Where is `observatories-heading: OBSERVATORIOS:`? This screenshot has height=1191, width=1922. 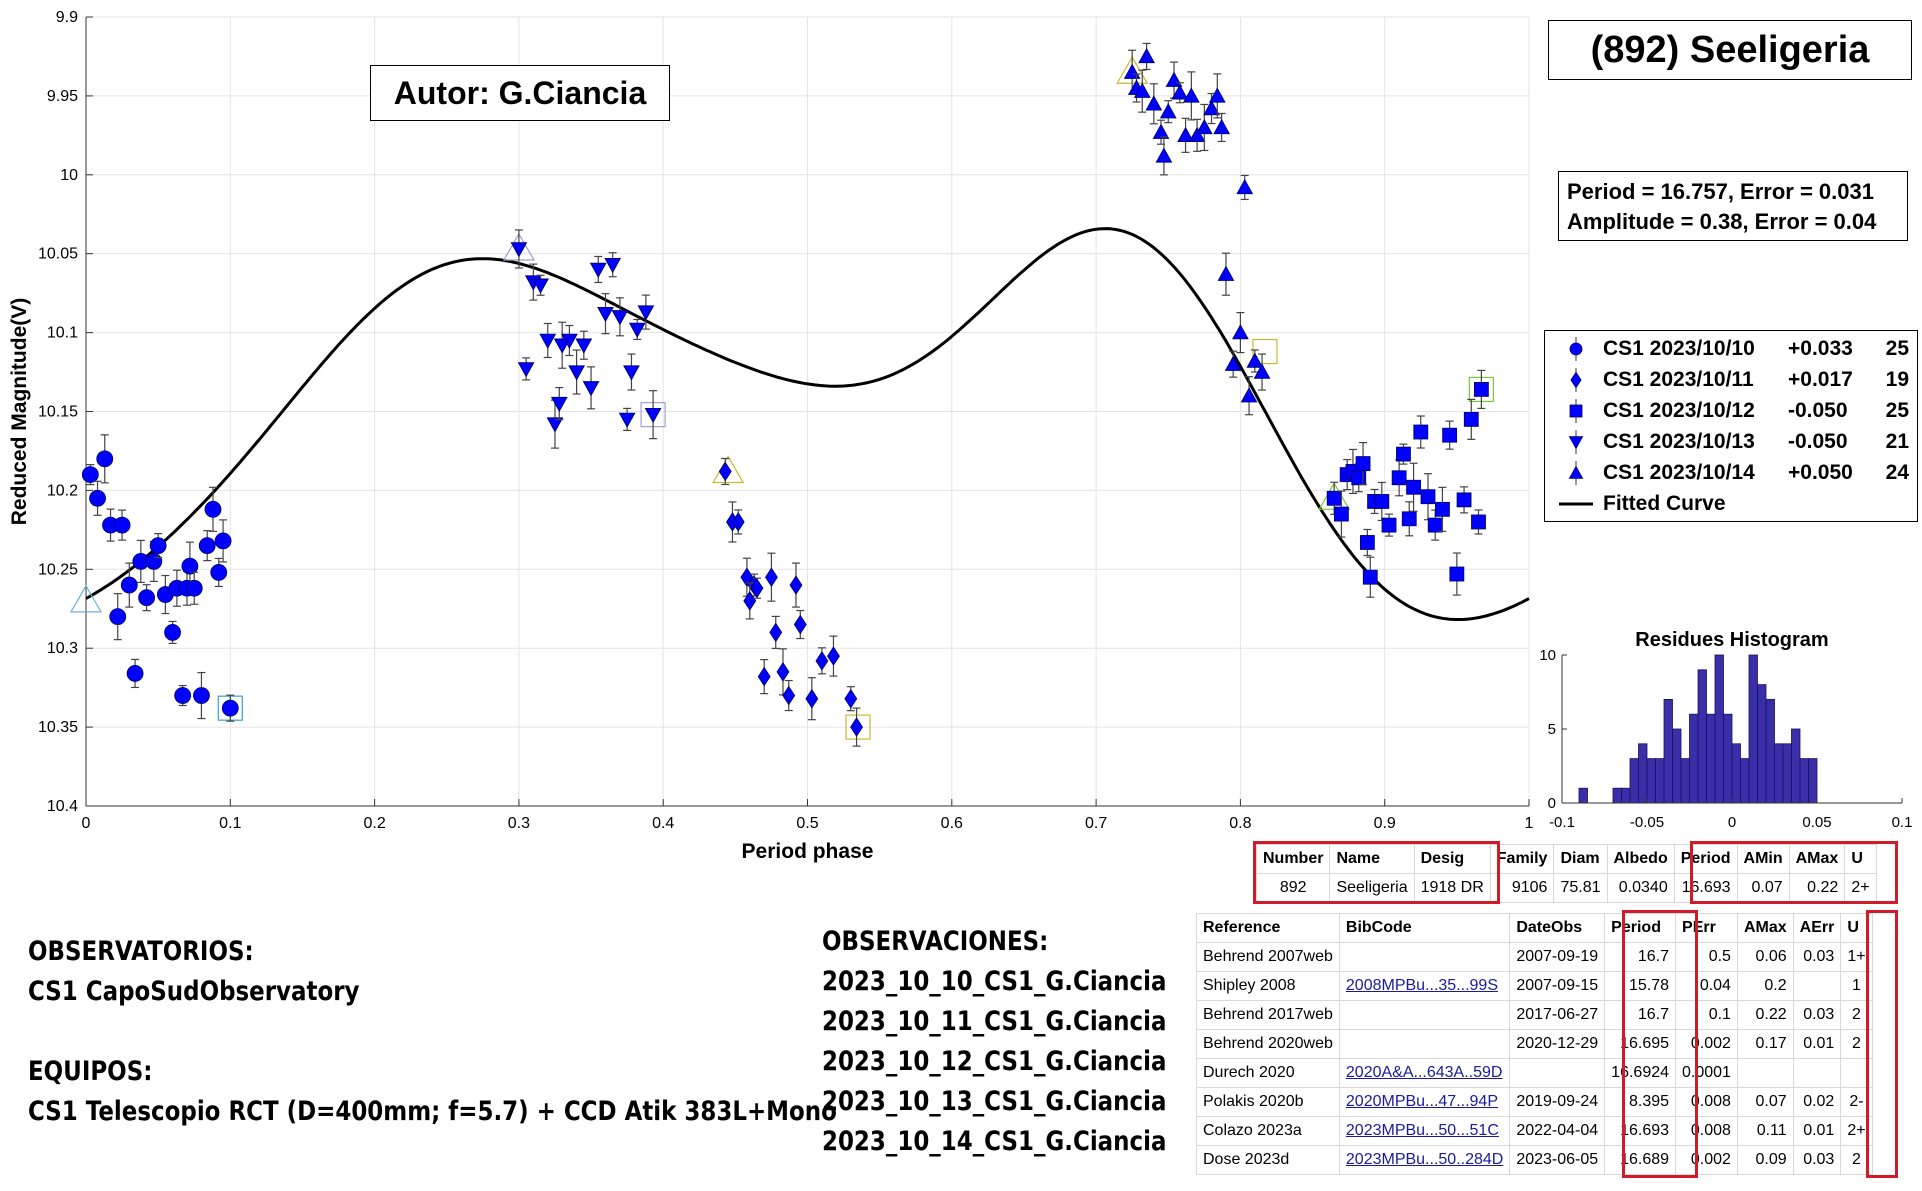
observatories-heading: OBSERVATORIOS: is located at coordinates (141, 951).